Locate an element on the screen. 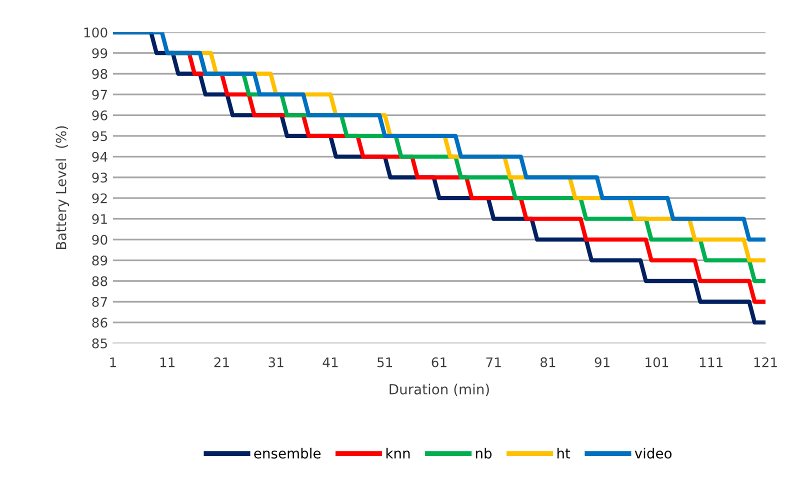 The width and height of the screenshot is (790, 482). y-tick-label: 94 is located at coordinates (100, 157).